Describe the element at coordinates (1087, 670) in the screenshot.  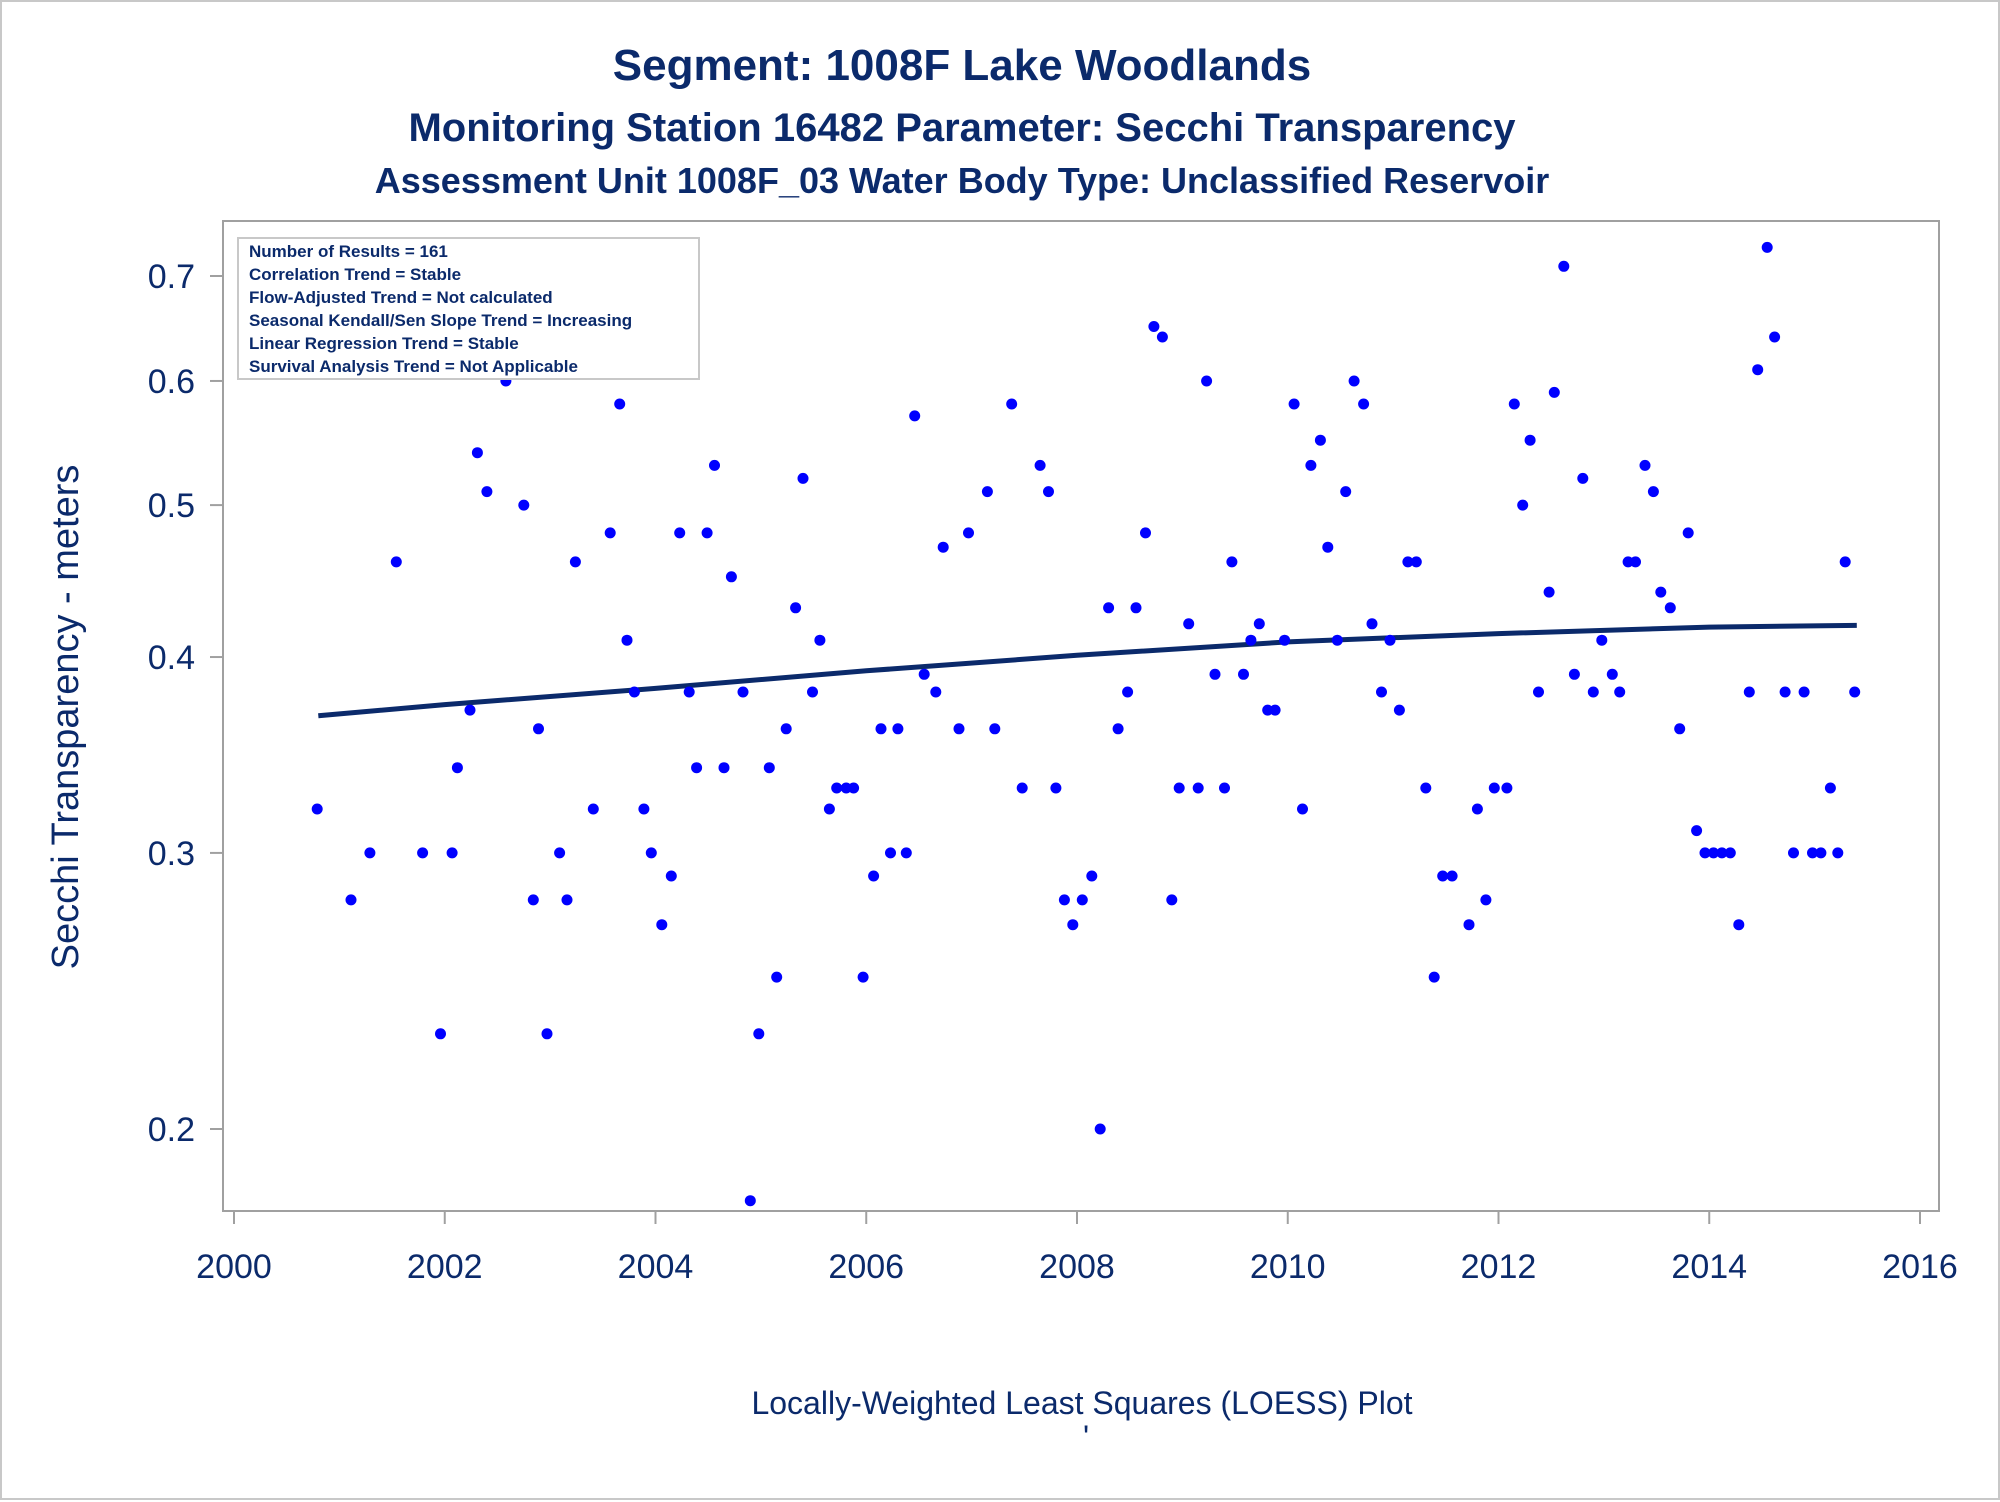
I see `trend-layer` at that location.